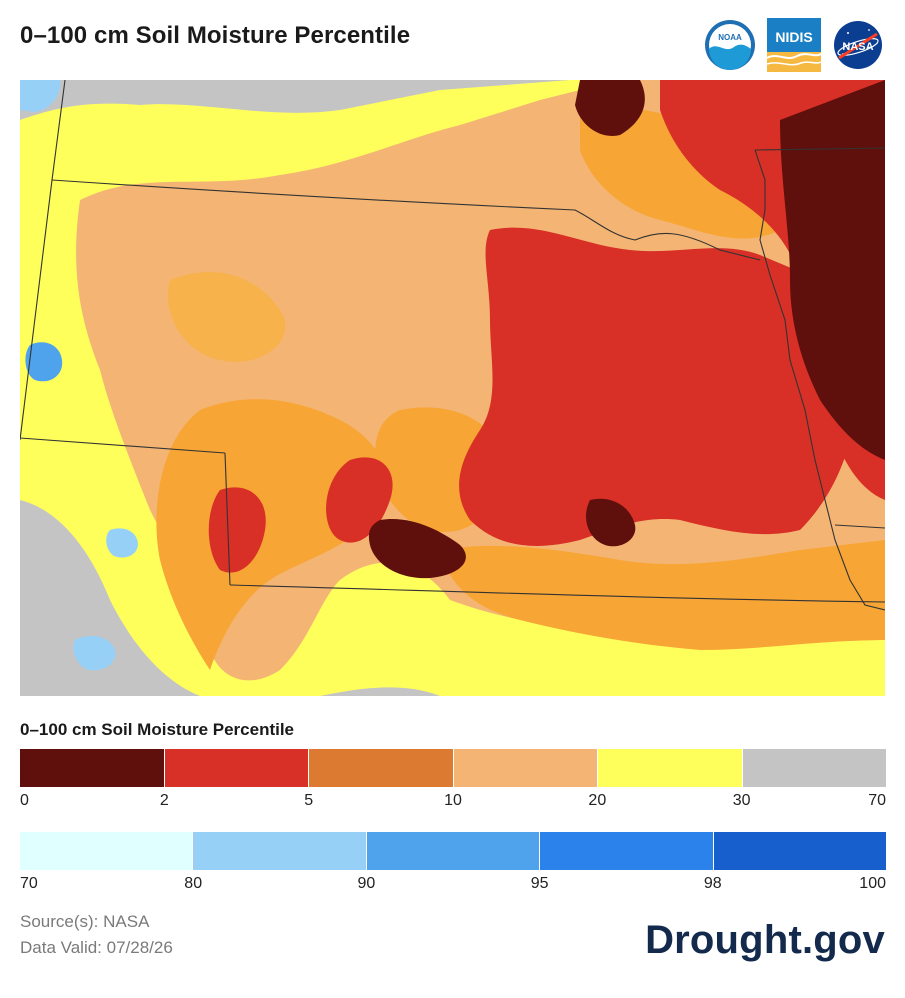  Describe the element at coordinates (453, 885) in the screenshot. I see `legend-ticks-wet: 70 80 90 95 98 100` at that location.